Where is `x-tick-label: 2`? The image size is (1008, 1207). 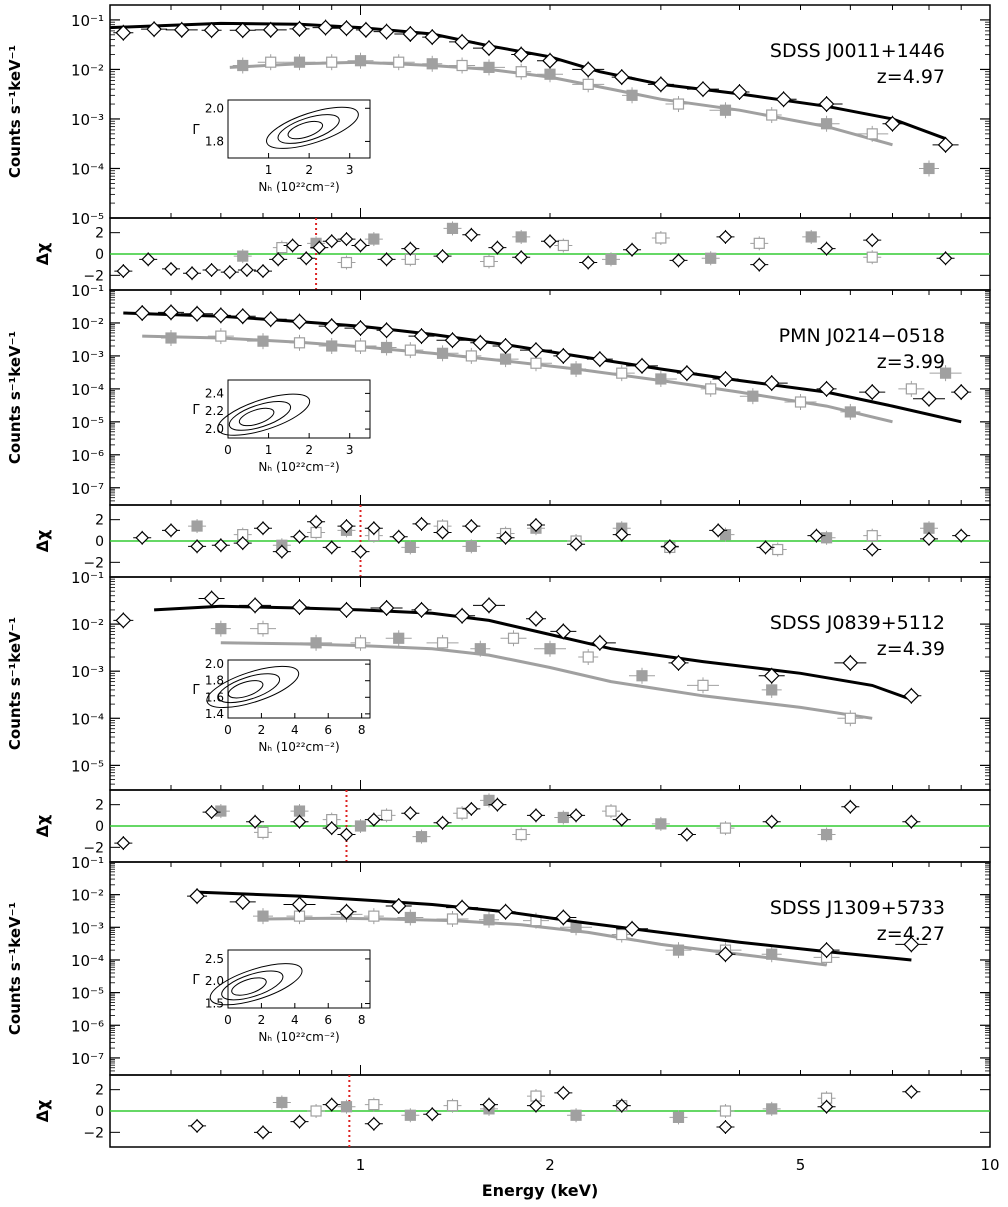
x-tick-label: 2 is located at coordinates (550, 1165).